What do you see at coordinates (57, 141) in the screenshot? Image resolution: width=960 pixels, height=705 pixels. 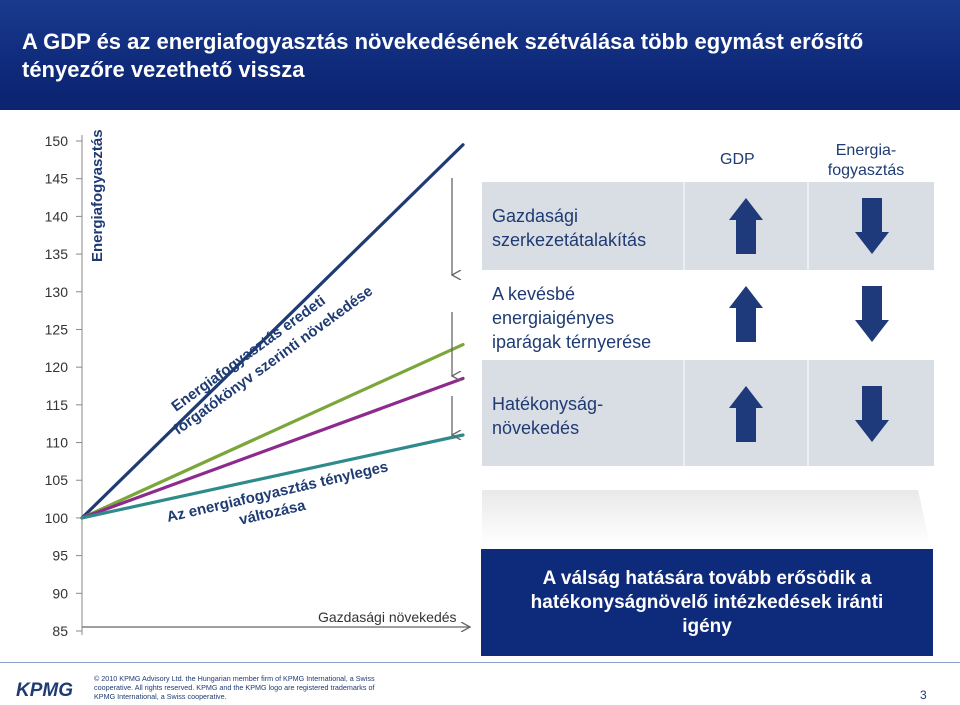 I see `y-tick-label: 150` at bounding box center [57, 141].